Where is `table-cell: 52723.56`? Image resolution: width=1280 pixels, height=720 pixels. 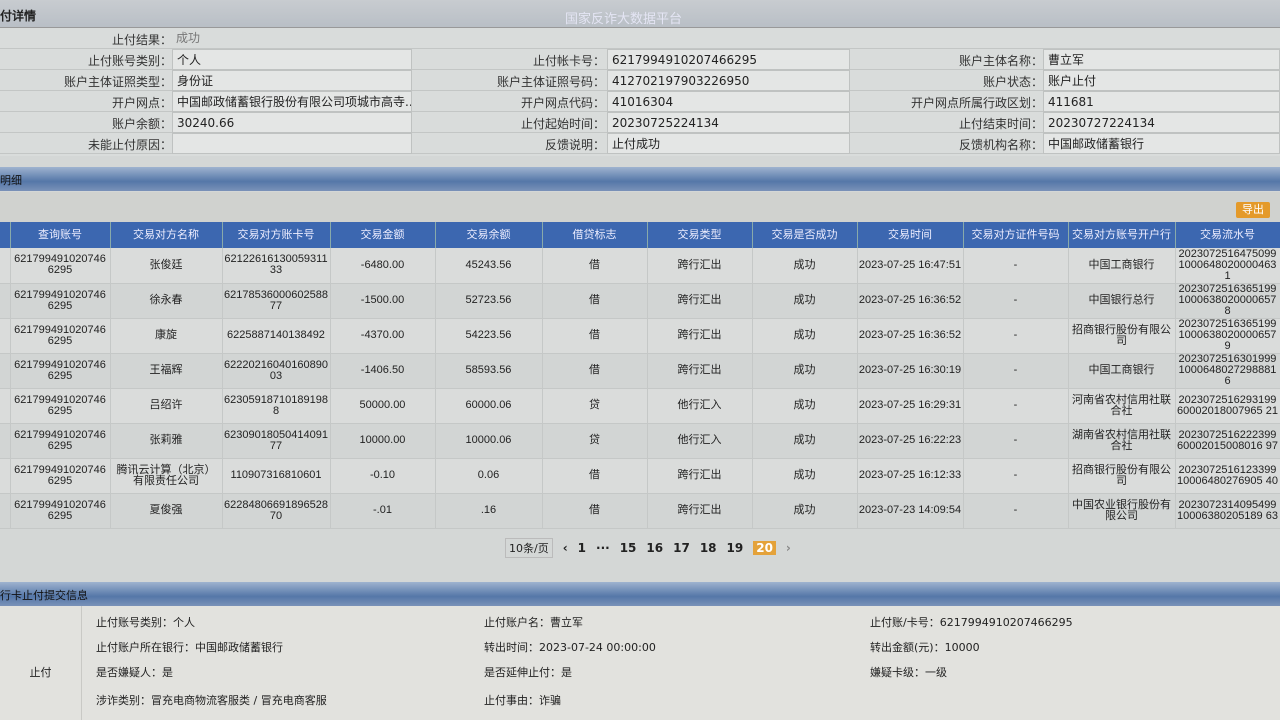 table-cell: 52723.56 is located at coordinates (489, 301).